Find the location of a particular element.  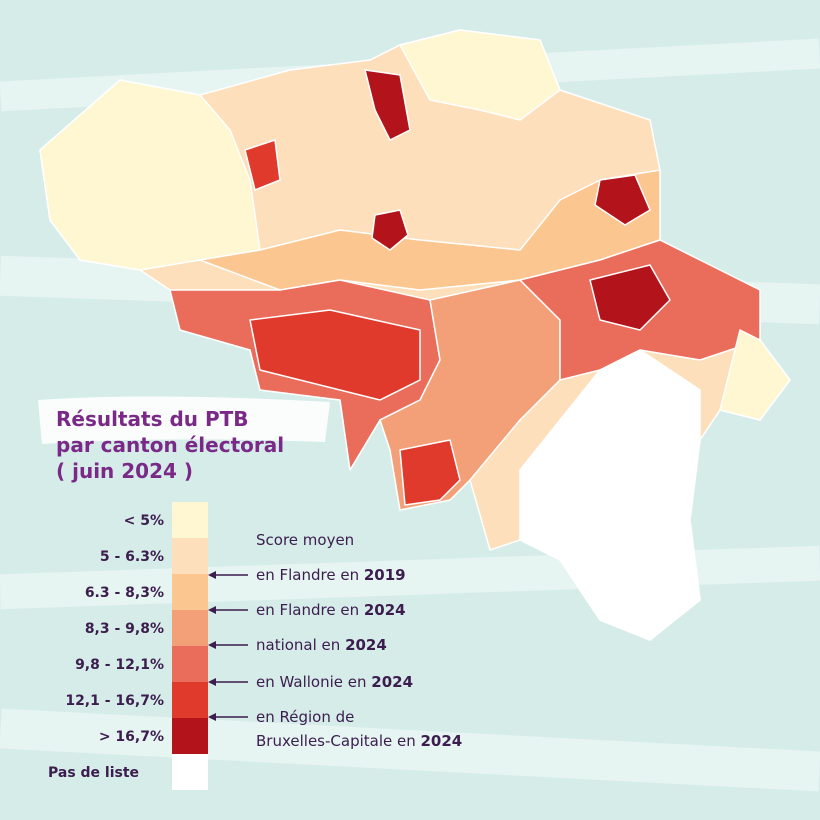

annotation-year: 2019 is located at coordinates (385, 575).